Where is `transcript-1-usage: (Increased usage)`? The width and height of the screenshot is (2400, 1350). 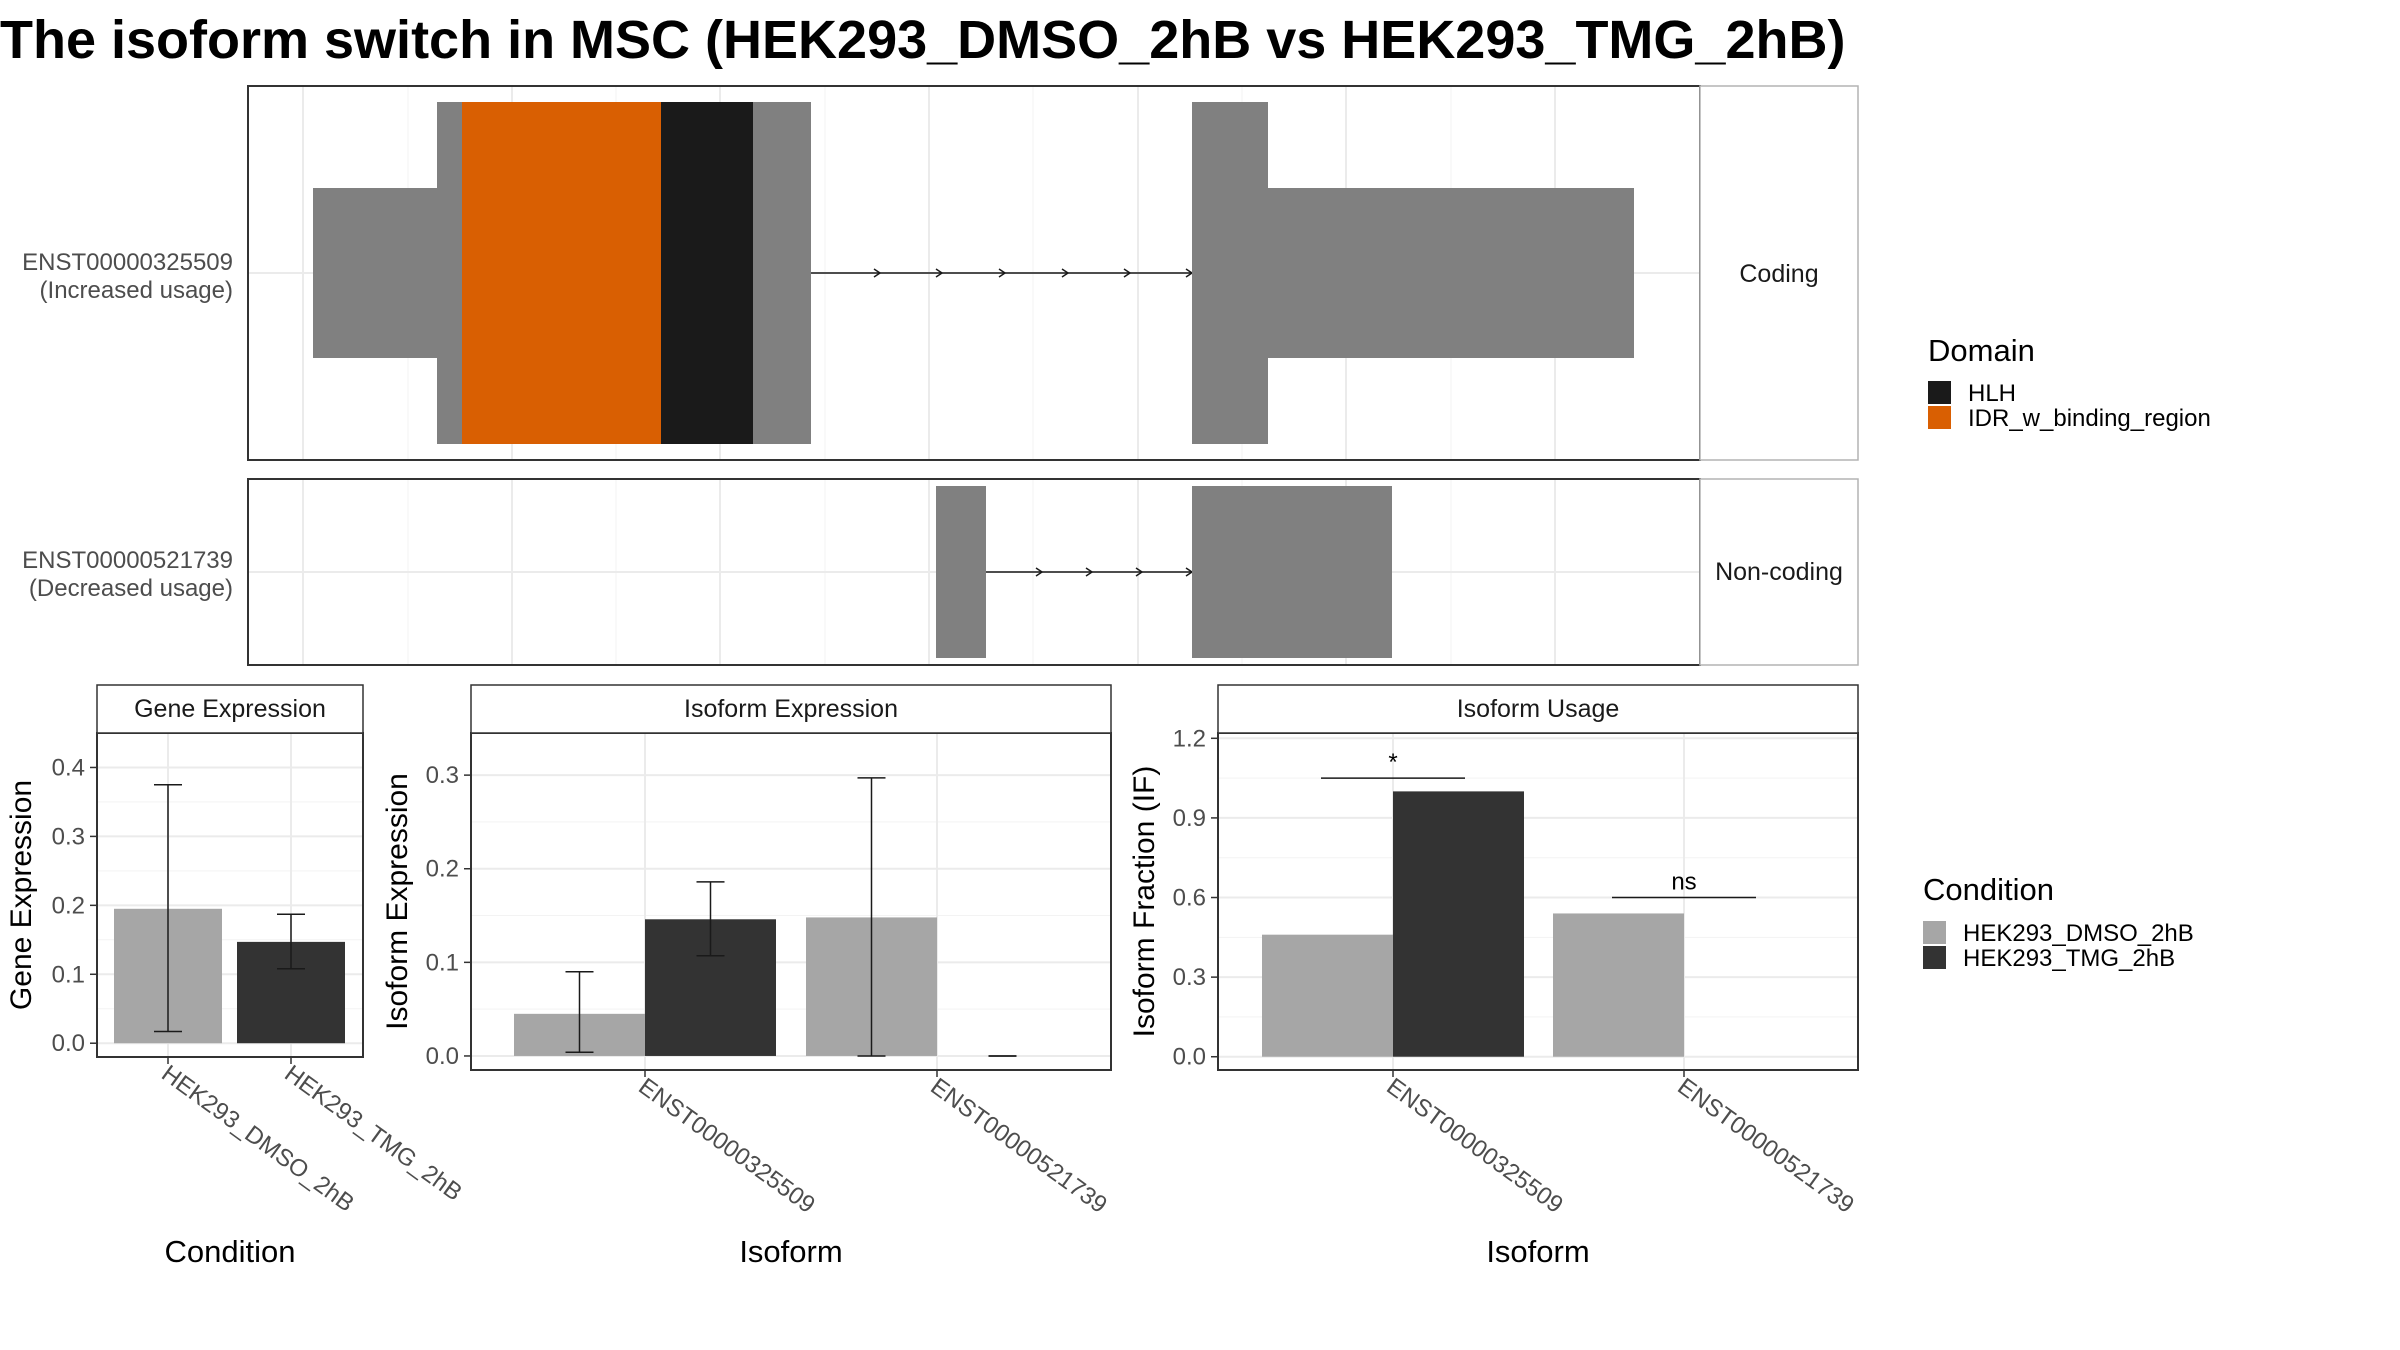 transcript-1-usage: (Increased usage) is located at coordinates (136, 290).